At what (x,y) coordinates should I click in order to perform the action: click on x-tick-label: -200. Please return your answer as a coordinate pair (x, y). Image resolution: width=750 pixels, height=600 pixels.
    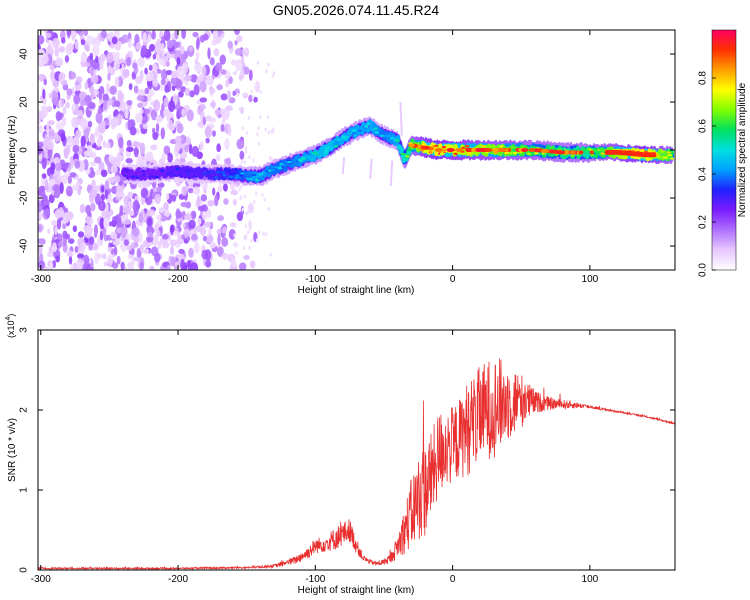
    Looking at the image, I should click on (178, 279).